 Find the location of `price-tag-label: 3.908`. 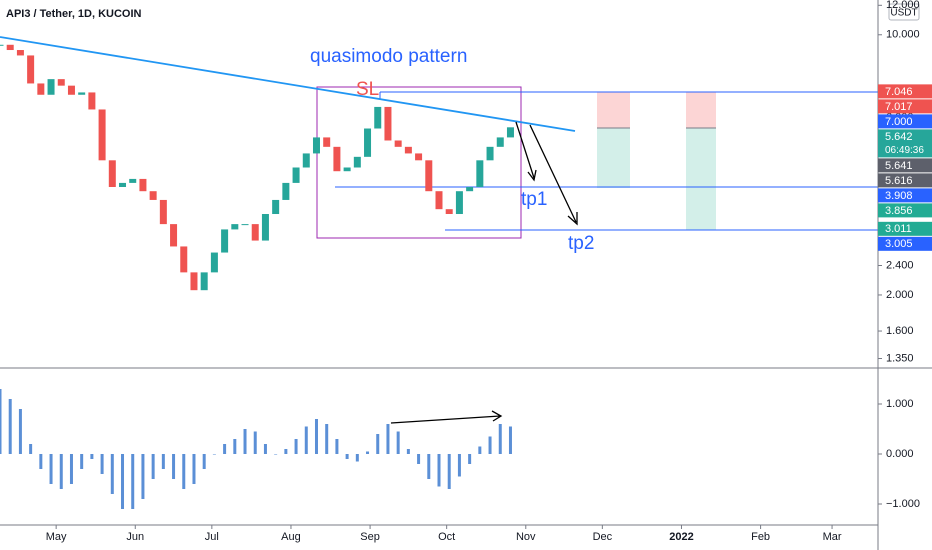

price-tag-label: 3.908 is located at coordinates (899, 196).